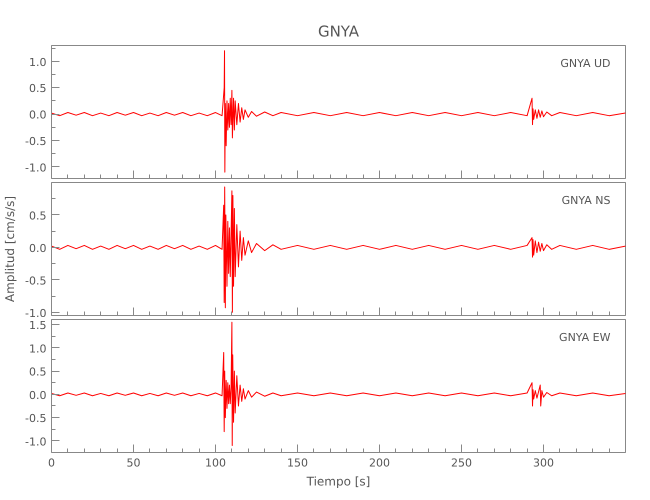 This screenshot has width=650, height=500. Describe the element at coordinates (215, 463) in the screenshot. I see `x-tick-label: 100` at that location.